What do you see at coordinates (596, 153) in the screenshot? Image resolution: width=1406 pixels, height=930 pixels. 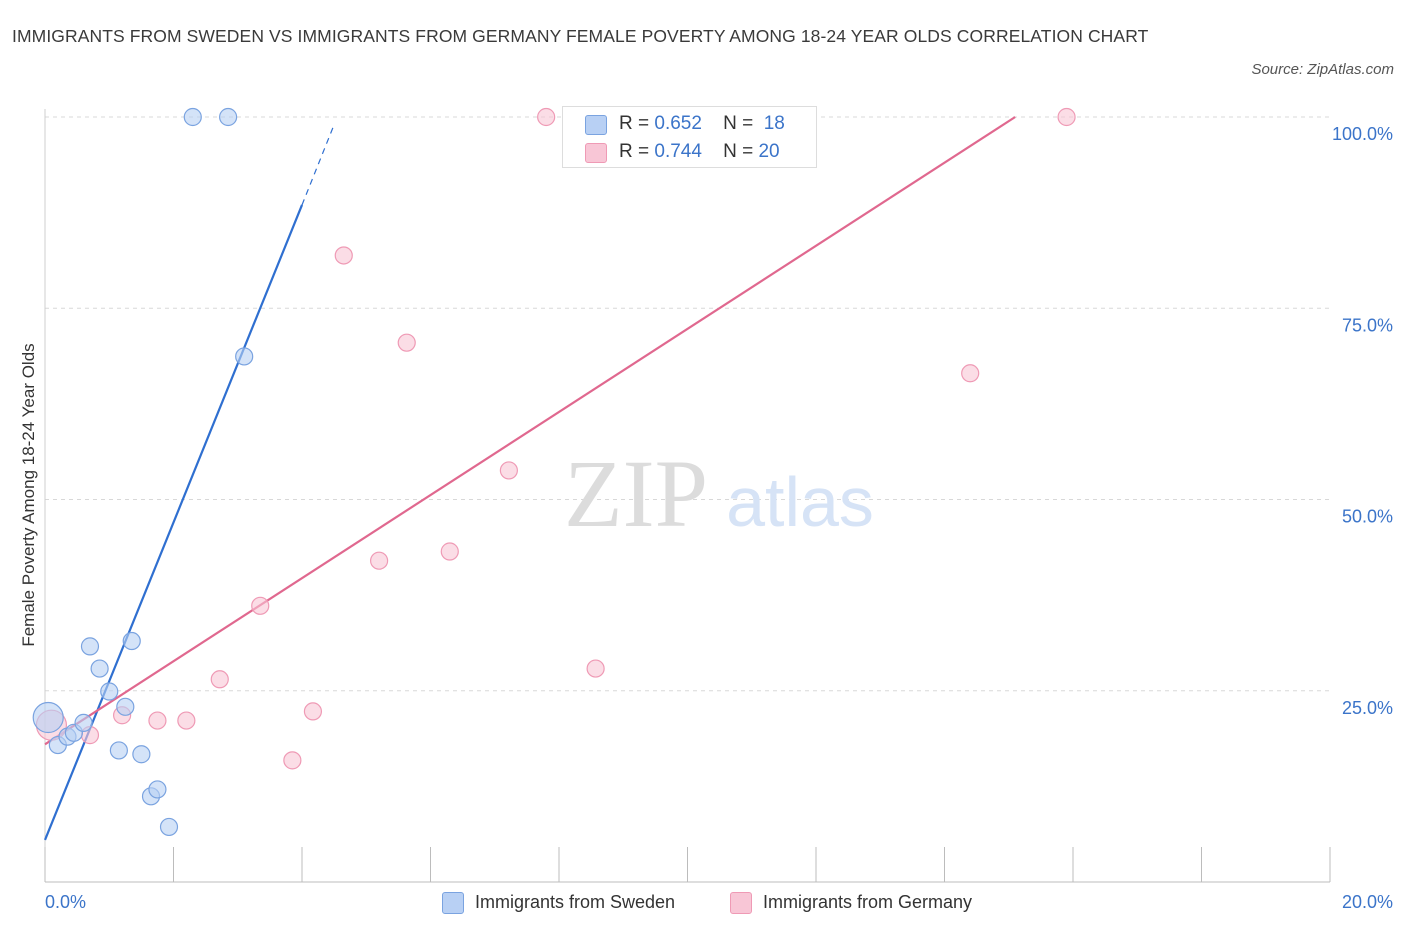 I see `germany-swatch` at bounding box center [596, 153].